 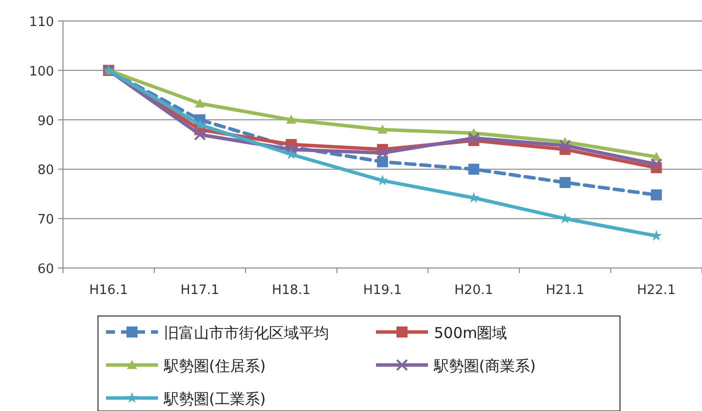 What do you see at coordinates (108, 290) in the screenshot?
I see `x-tick-label: H16.1` at bounding box center [108, 290].